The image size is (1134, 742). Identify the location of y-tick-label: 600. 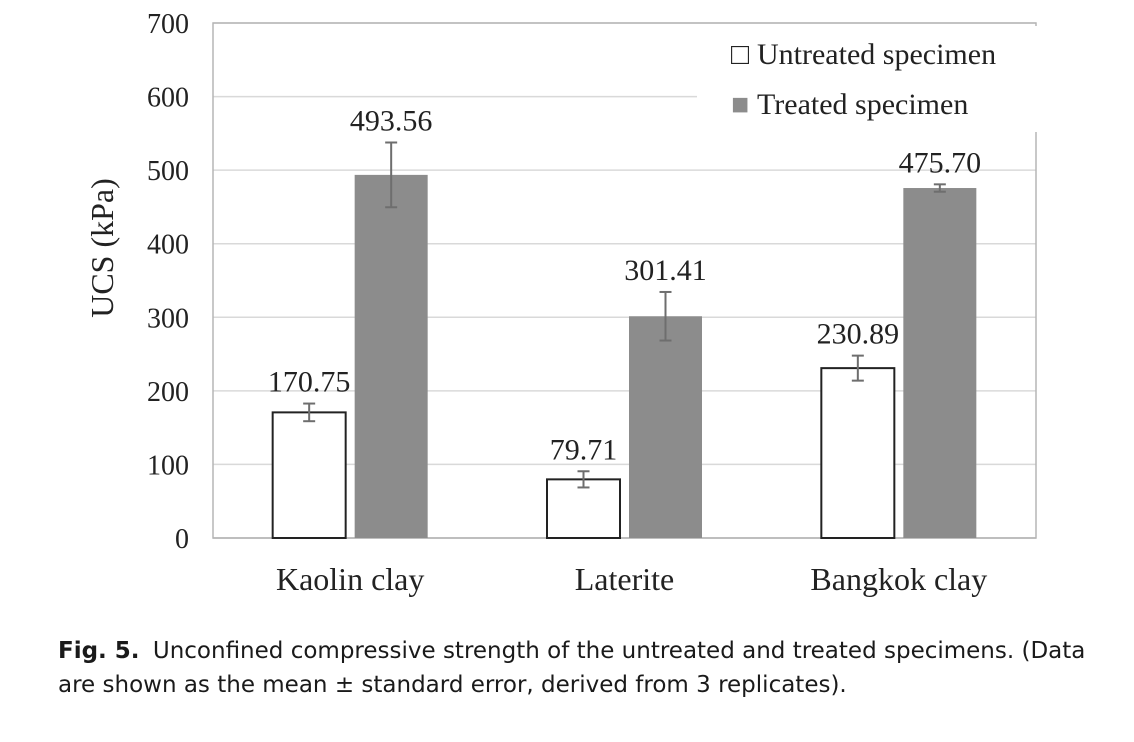
(168, 98).